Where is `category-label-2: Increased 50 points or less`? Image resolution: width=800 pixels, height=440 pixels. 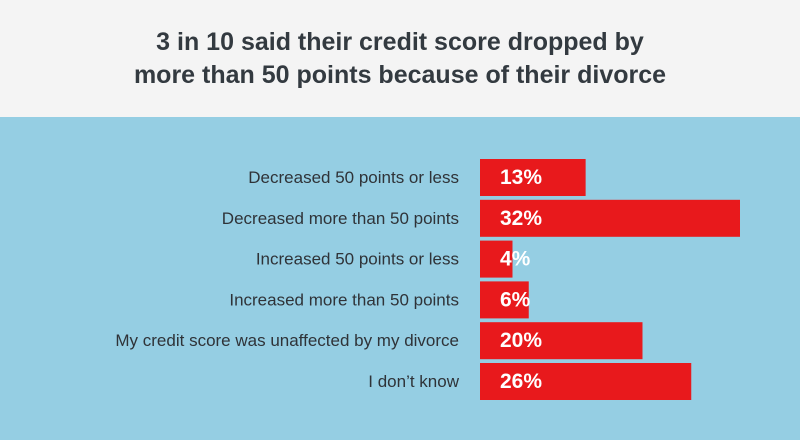 category-label-2: Increased 50 points or less is located at coordinates (357, 259).